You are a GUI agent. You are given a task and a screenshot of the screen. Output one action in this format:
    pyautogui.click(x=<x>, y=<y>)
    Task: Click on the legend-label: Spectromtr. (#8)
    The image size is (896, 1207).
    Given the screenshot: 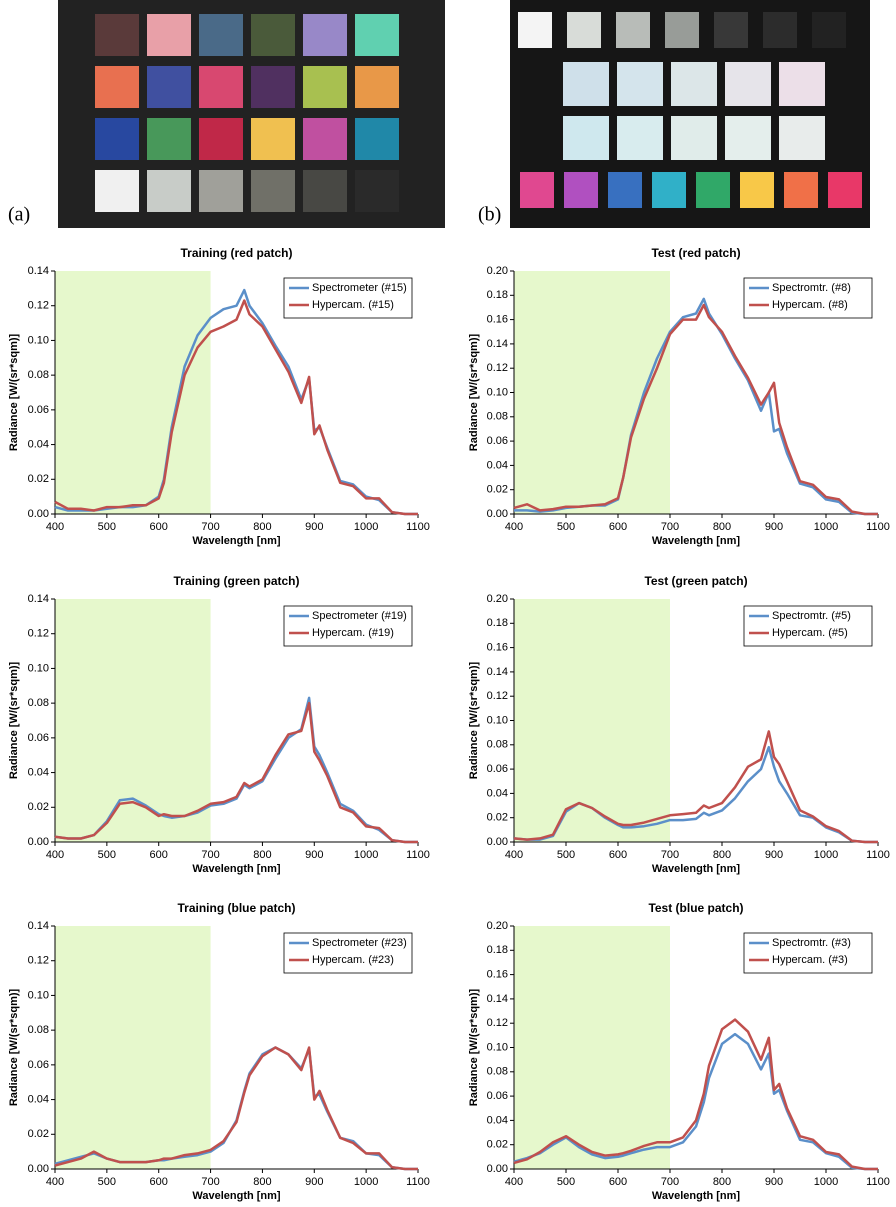 What is the action you would take?
    pyautogui.click(x=811, y=288)
    